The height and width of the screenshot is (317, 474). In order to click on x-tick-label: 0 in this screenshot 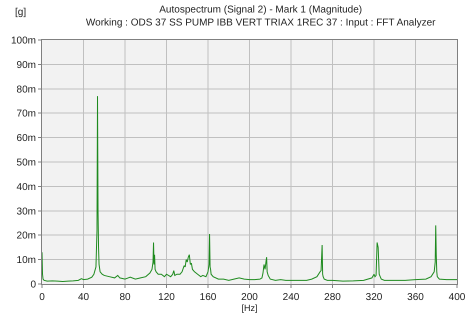, I will do `click(42, 297)`.